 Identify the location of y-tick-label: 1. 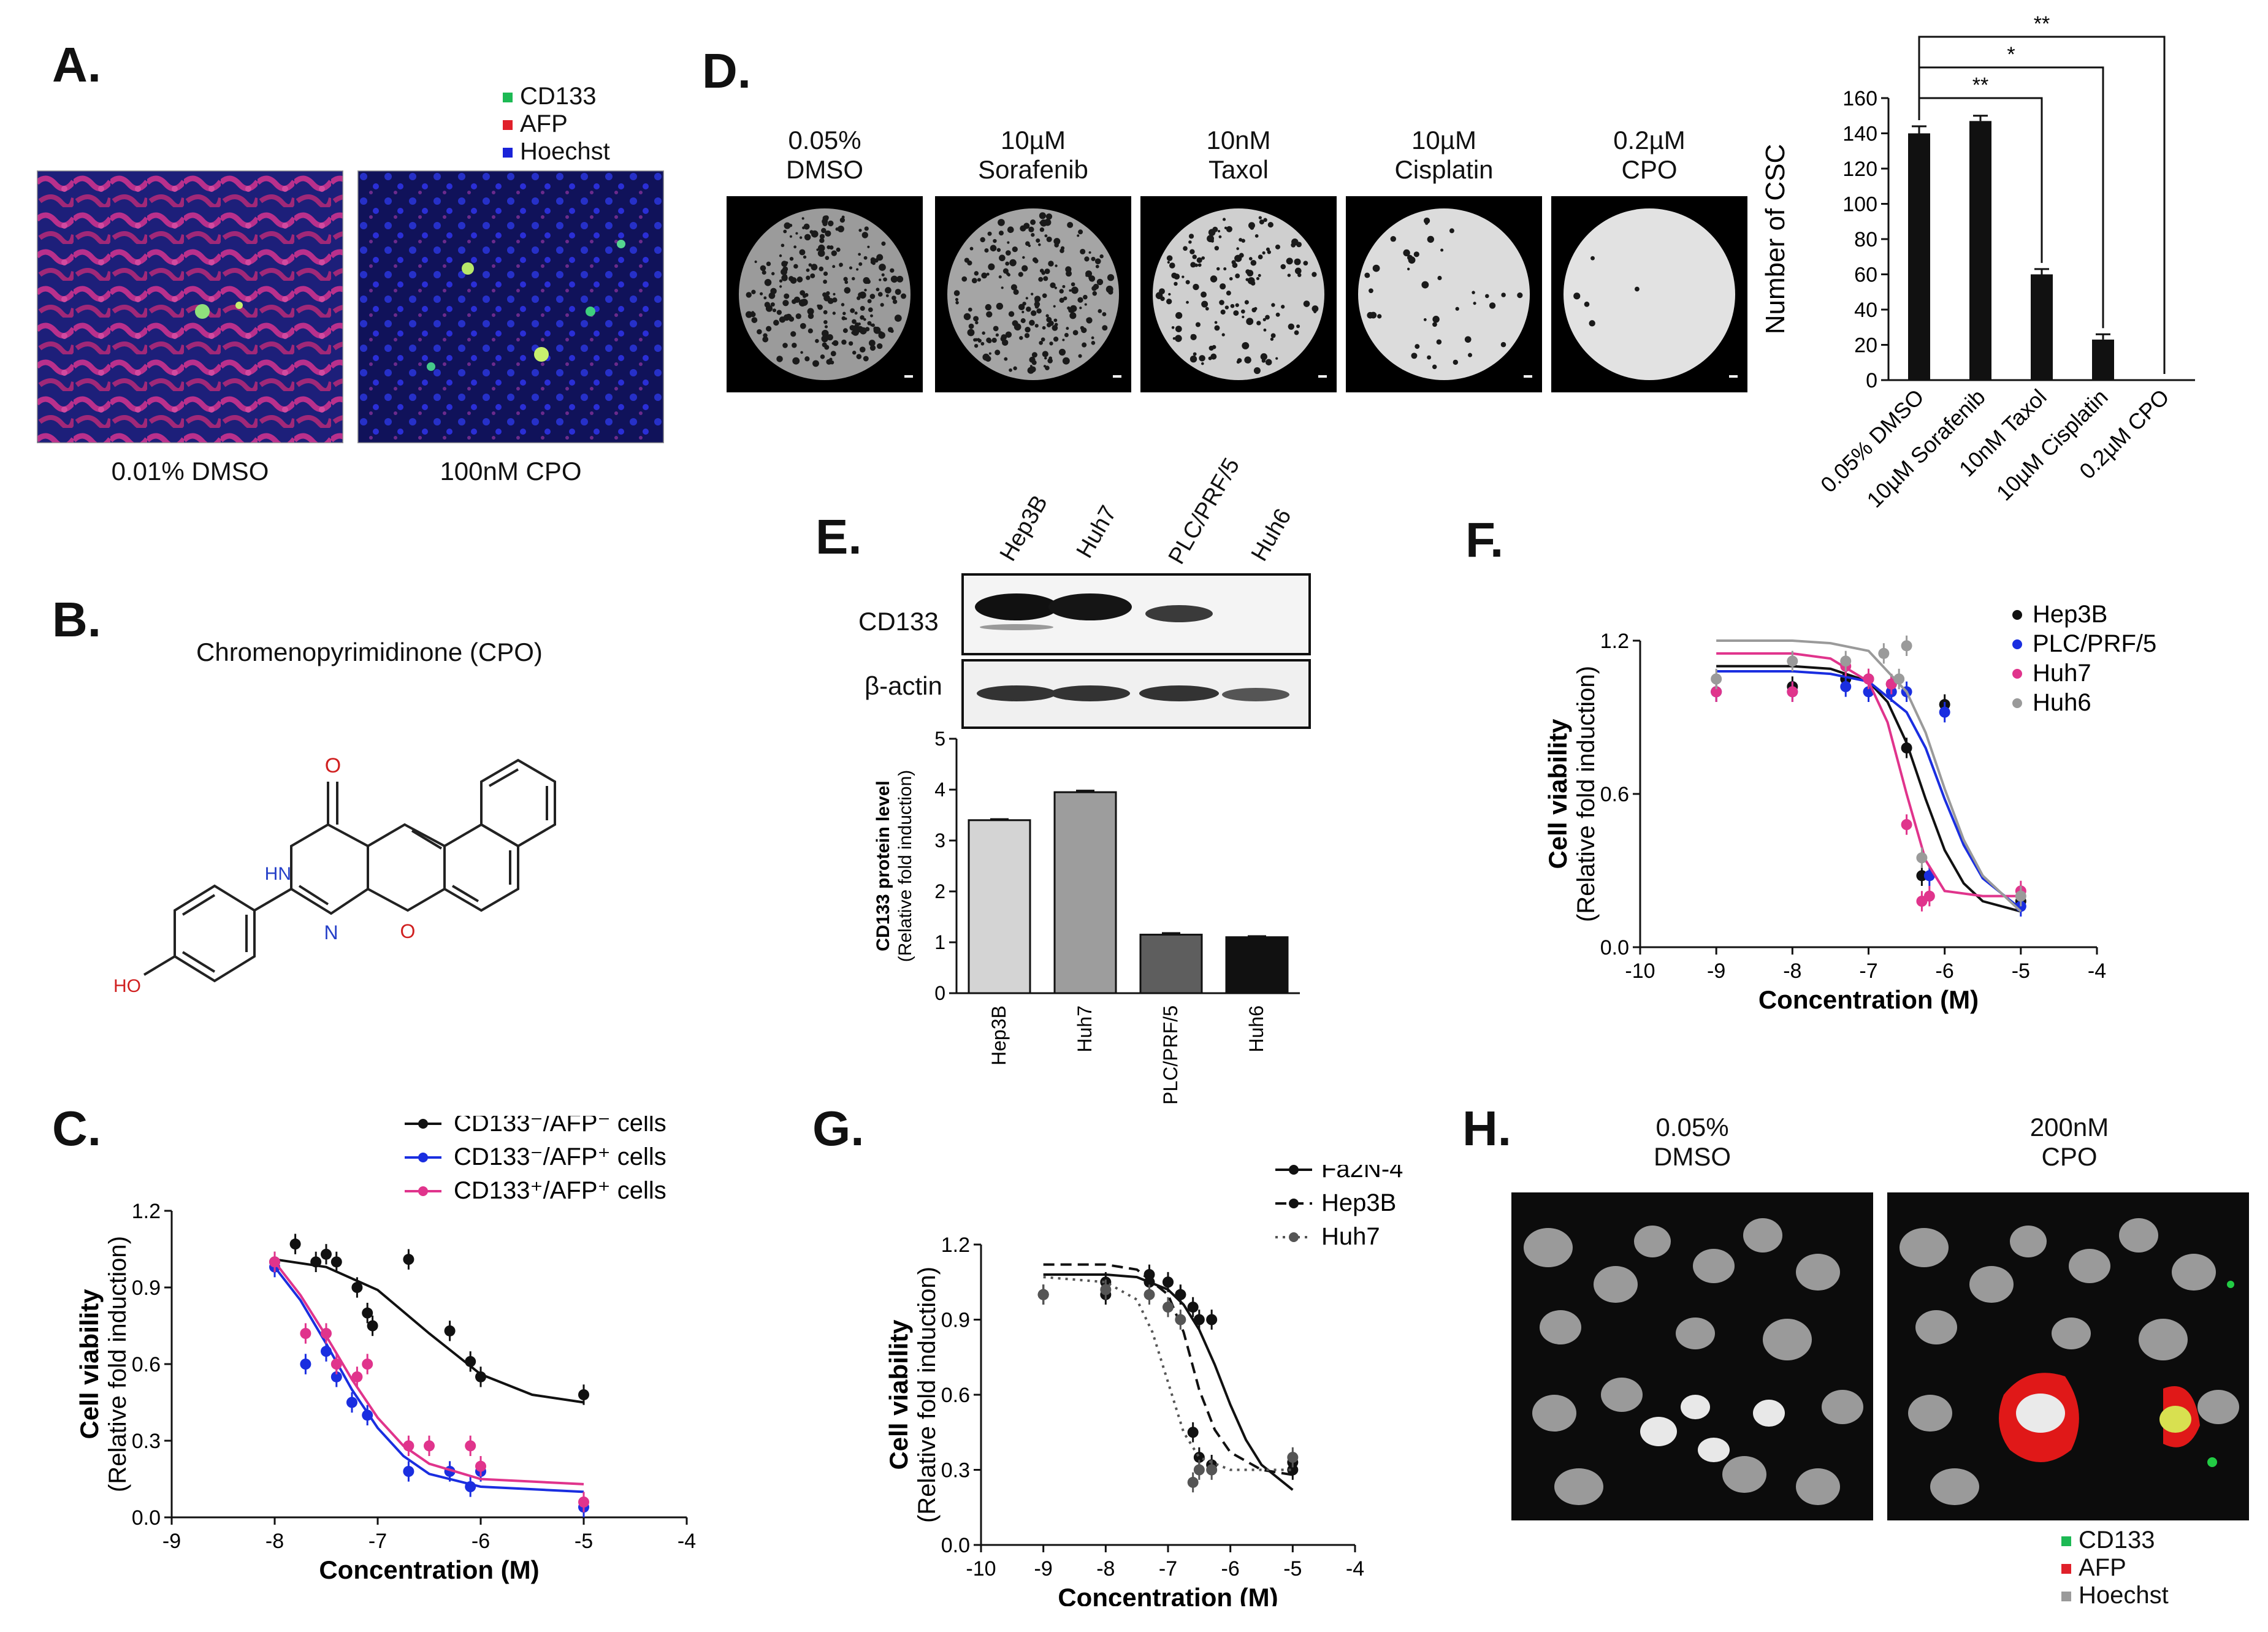
(939, 942).